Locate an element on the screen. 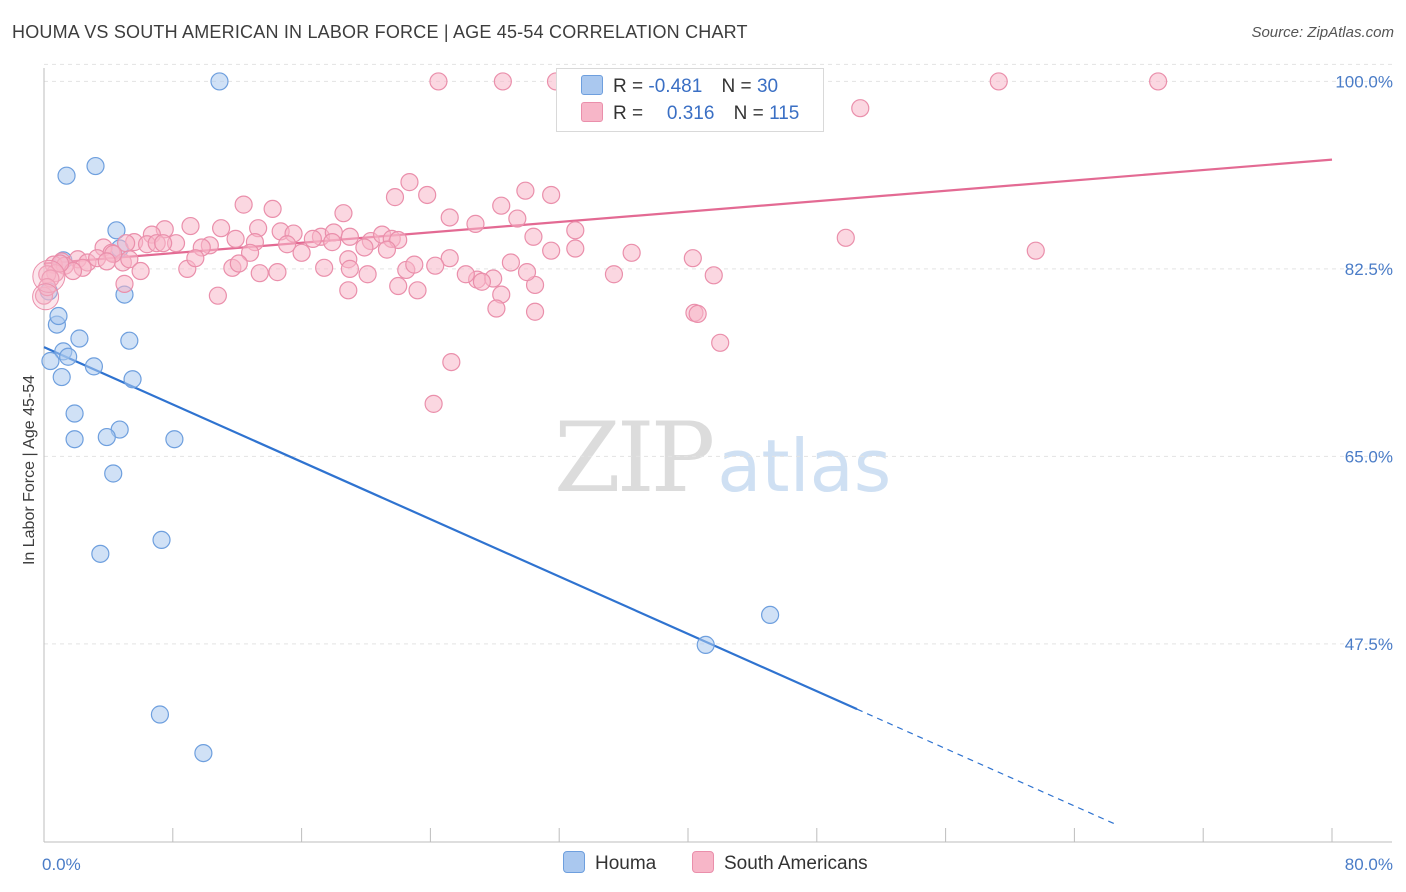 This screenshot has width=1406, height=892. bottom-legend-swatch-houma is located at coordinates (574, 862).